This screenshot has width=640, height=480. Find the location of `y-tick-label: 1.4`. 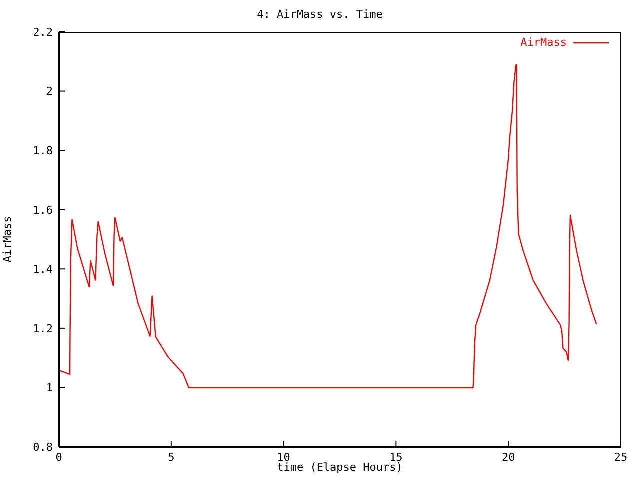

y-tick-label: 1.4 is located at coordinates (43, 269).